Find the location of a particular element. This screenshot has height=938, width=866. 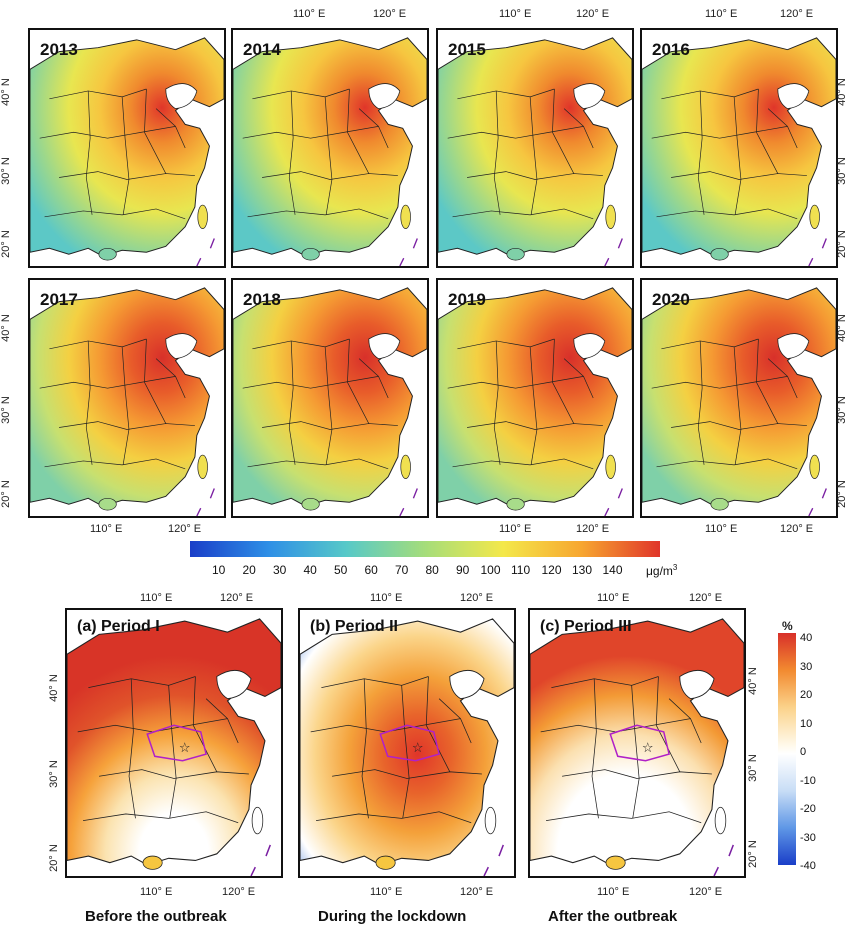

colorbar-tick: 80 is located at coordinates (432, 570).